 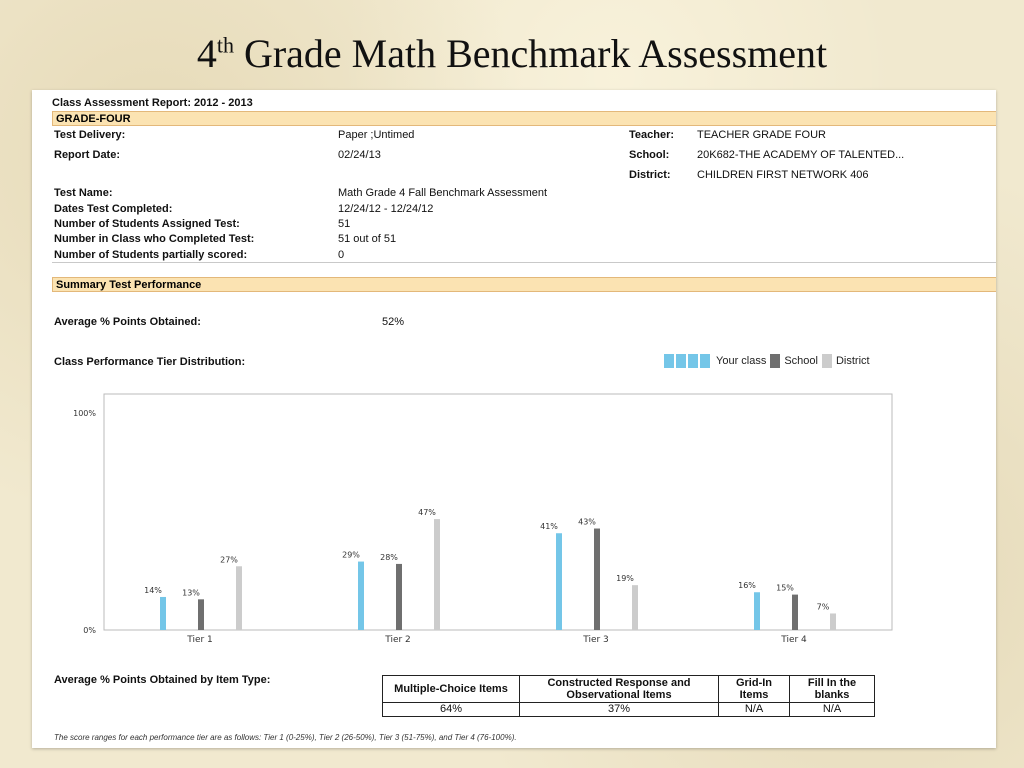 I want to click on field-value-partially-scored: 0, so click(x=341, y=255).